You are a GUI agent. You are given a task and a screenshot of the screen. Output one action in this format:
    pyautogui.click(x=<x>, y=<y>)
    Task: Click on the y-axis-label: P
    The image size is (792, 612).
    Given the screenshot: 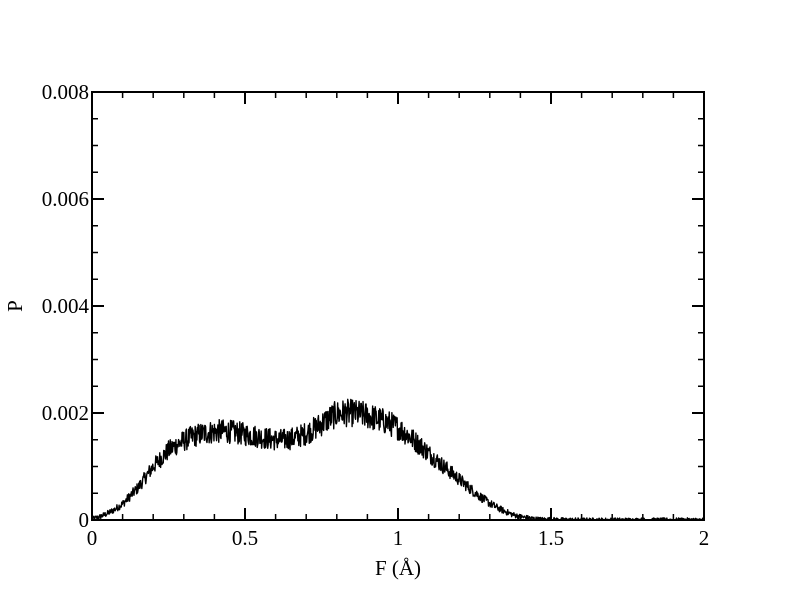 What is the action you would take?
    pyautogui.click(x=15, y=306)
    